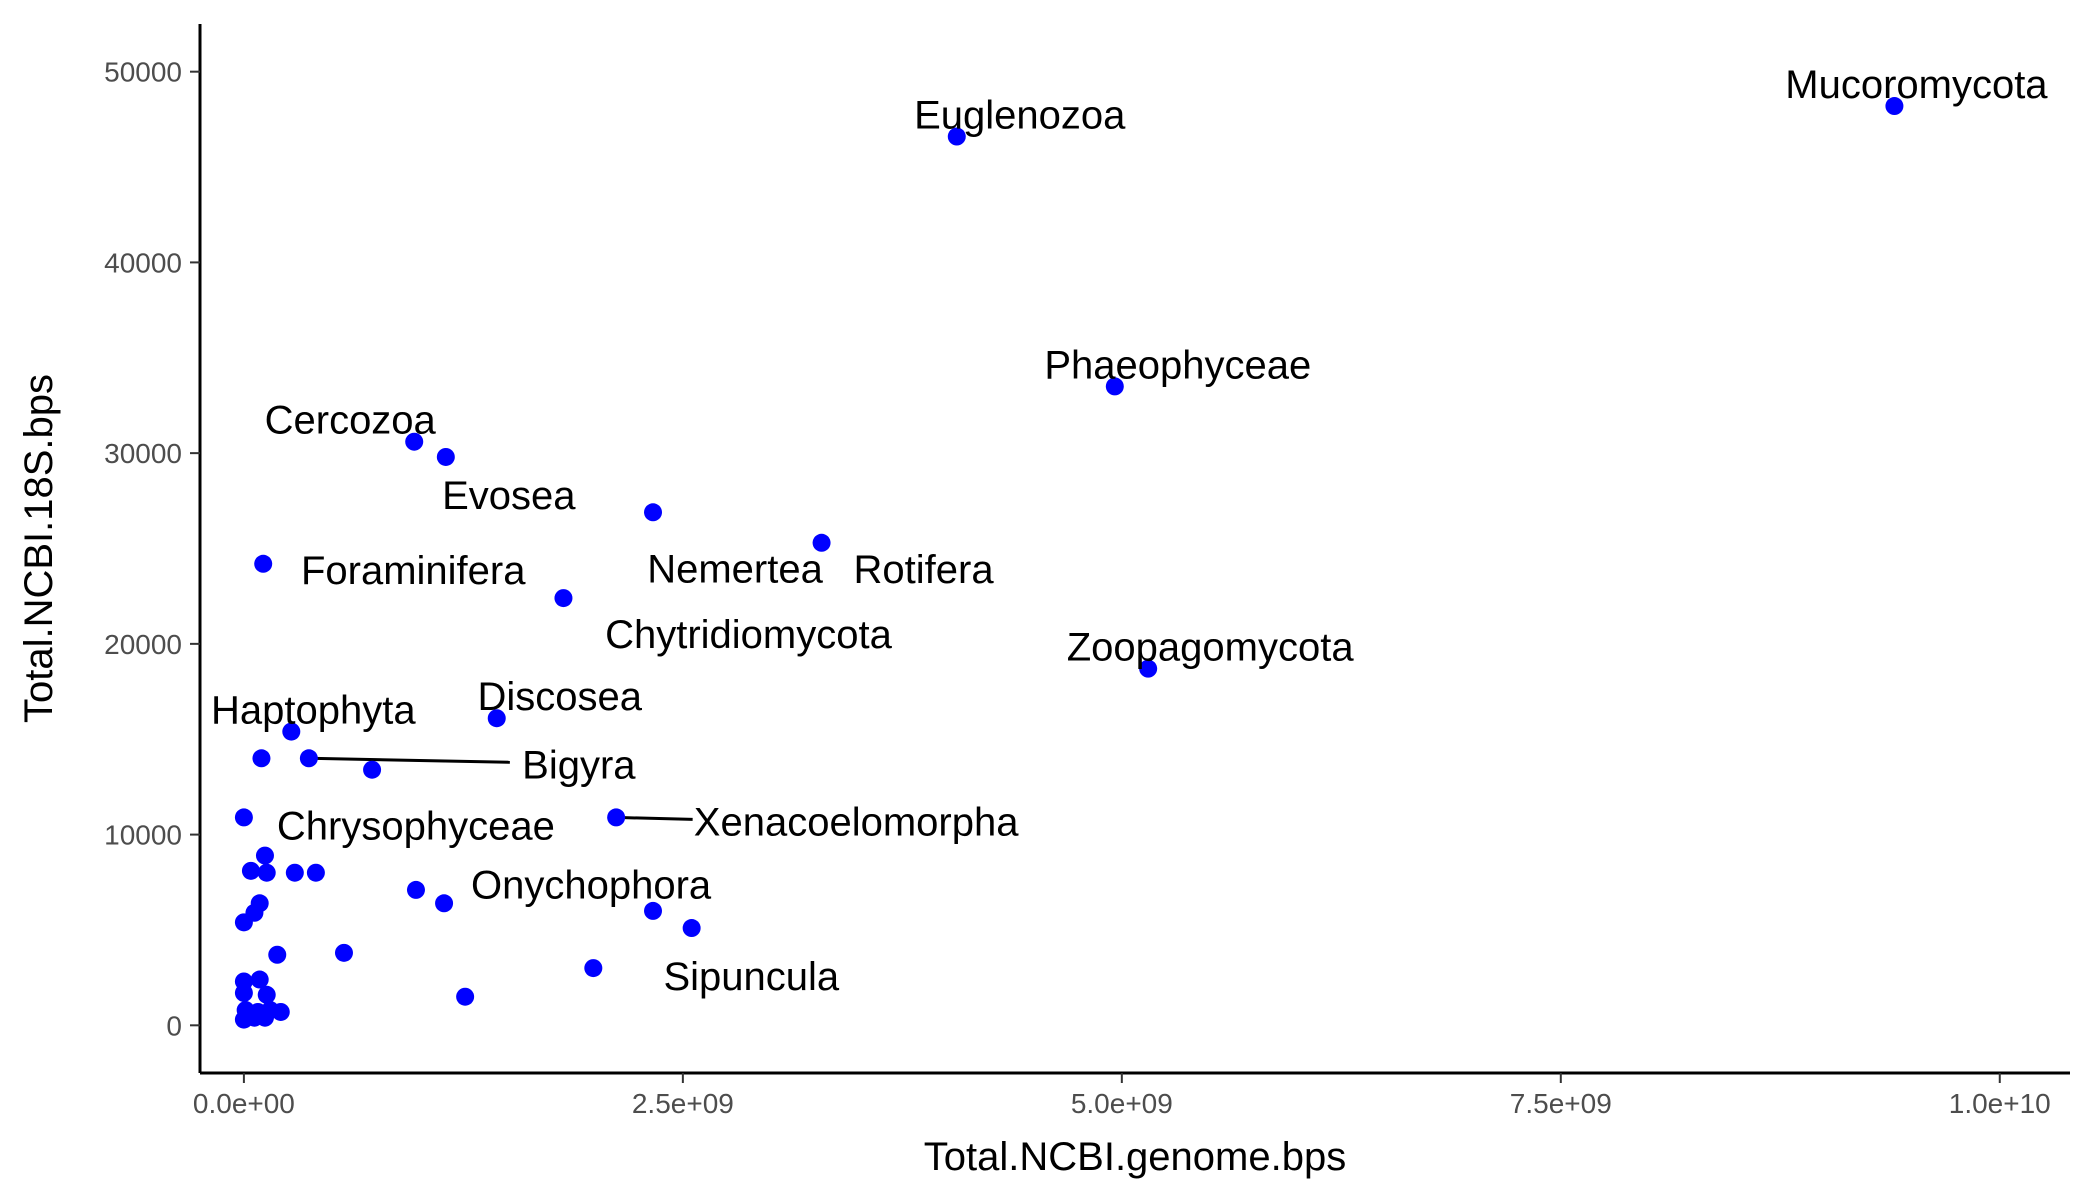  Describe the element at coordinates (244, 1103) in the screenshot. I see `x-tick-label: 0.0e+00` at that location.